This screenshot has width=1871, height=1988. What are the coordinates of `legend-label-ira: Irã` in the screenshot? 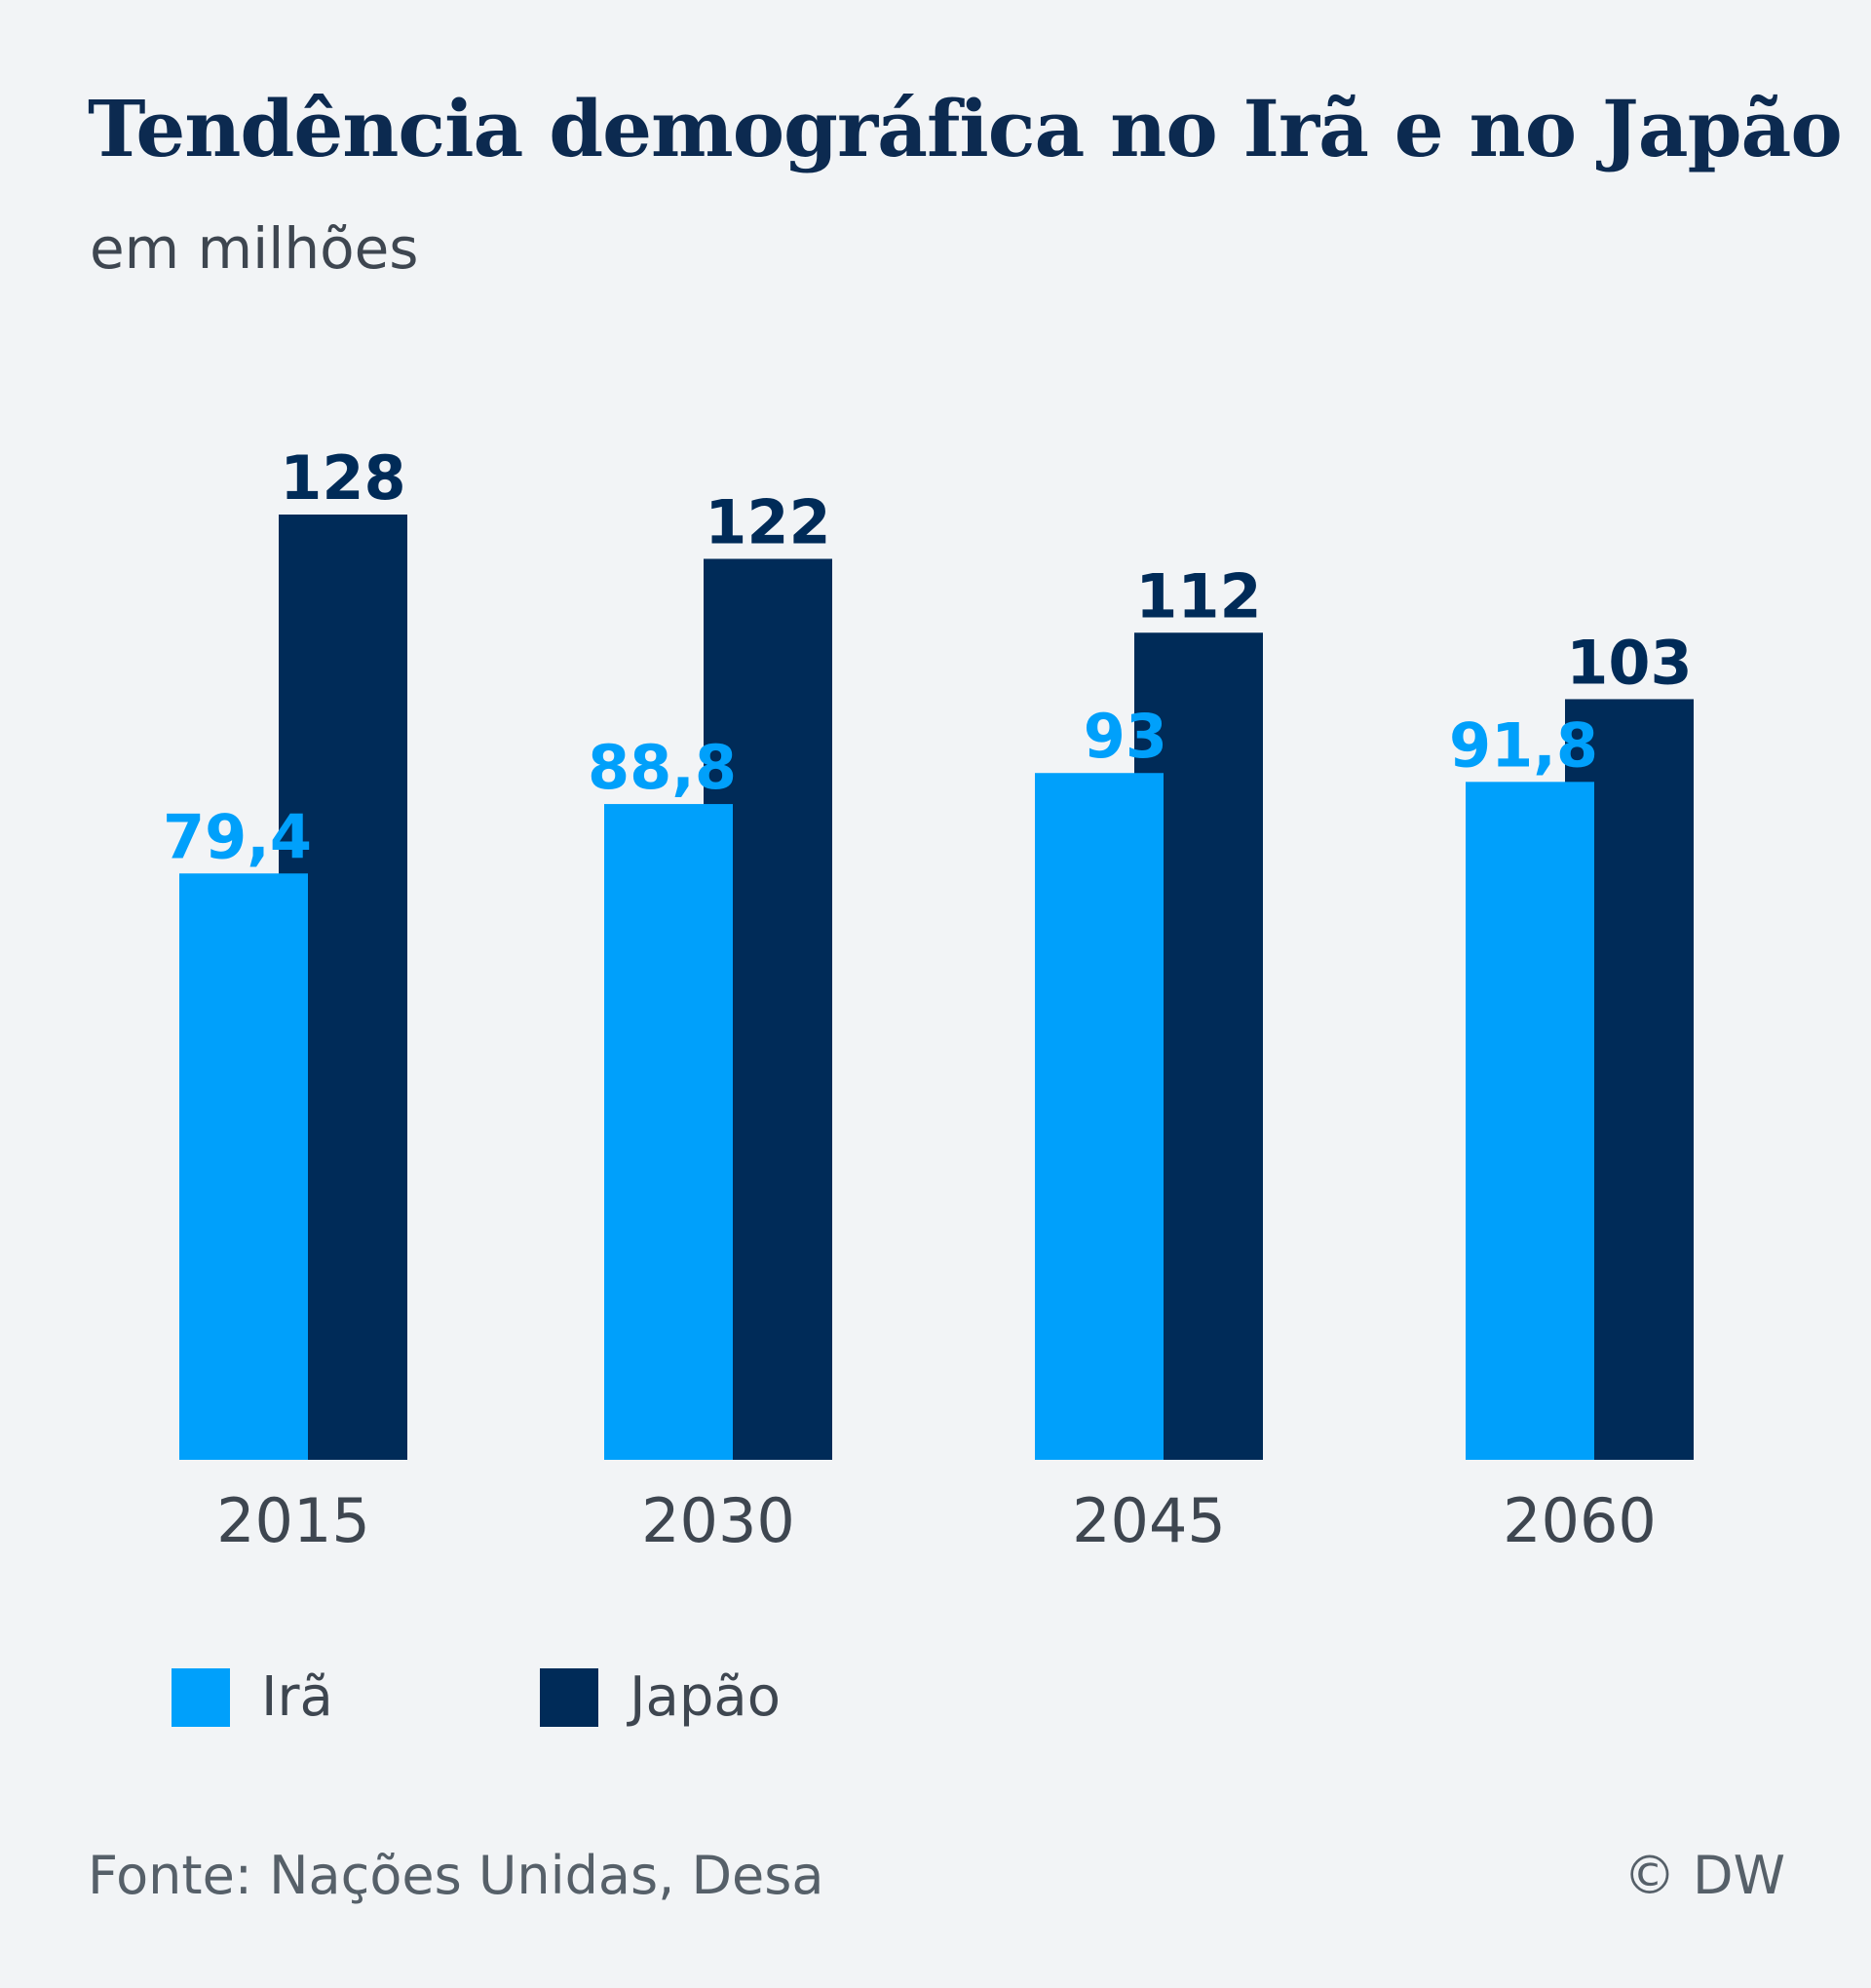 It's located at (297, 1697).